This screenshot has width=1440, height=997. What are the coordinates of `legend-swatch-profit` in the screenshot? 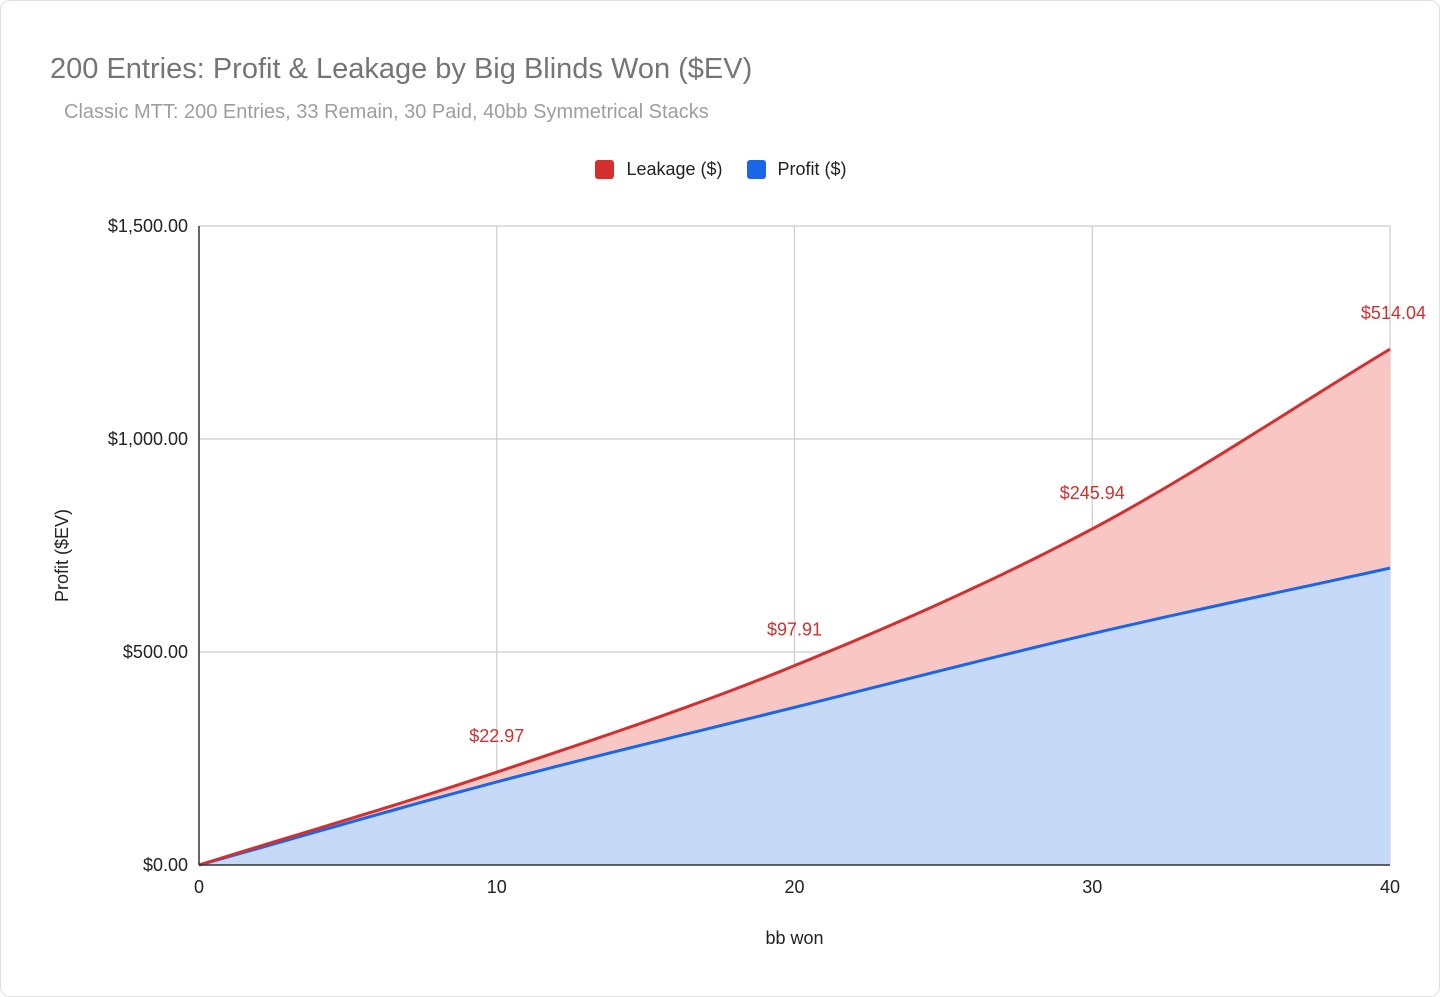 It's located at (756, 169).